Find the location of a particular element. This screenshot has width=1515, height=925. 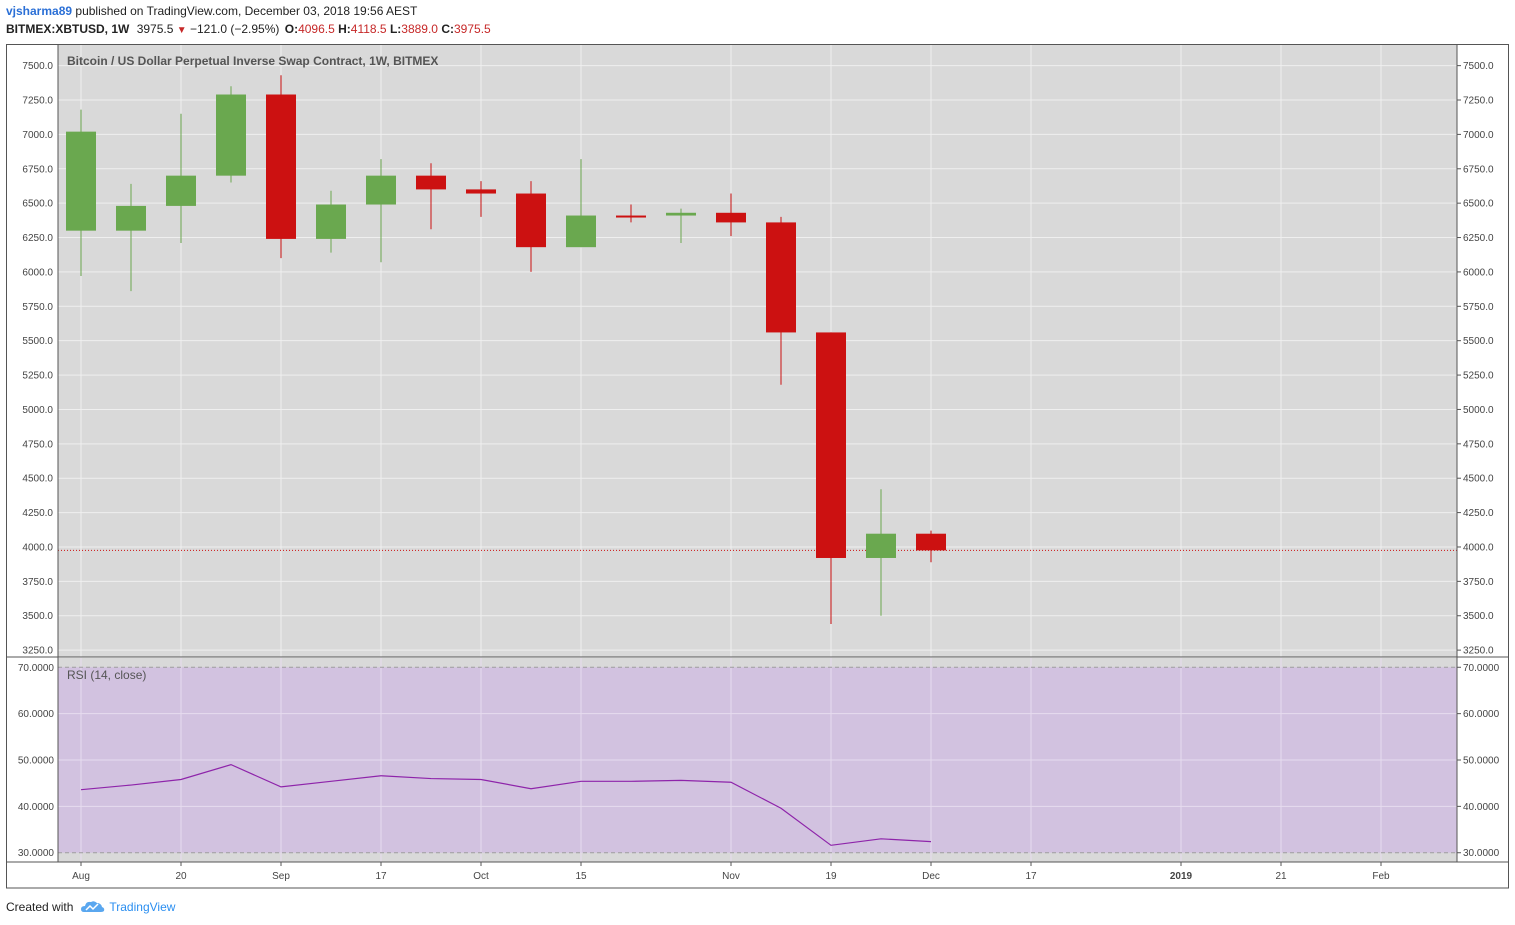

rsi-tick-left: 30.0000 is located at coordinates (36, 853).